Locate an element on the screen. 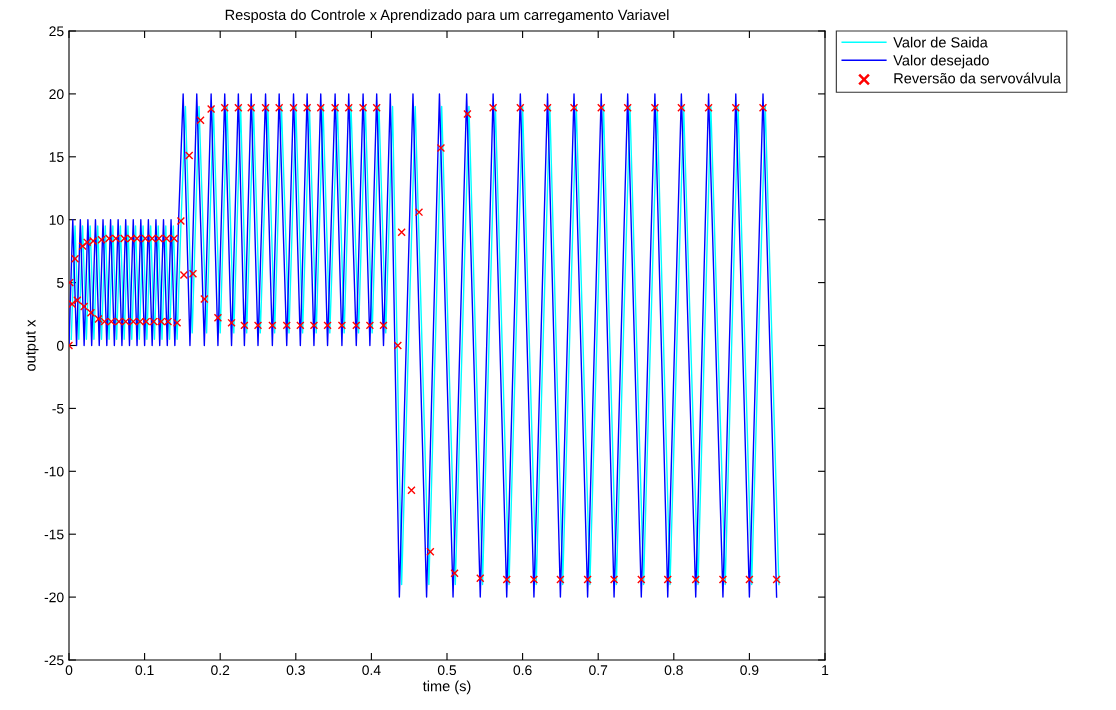 Image resolution: width=1116 pixels, height=710 pixels. x-tick-label: 0.9 is located at coordinates (749, 670).